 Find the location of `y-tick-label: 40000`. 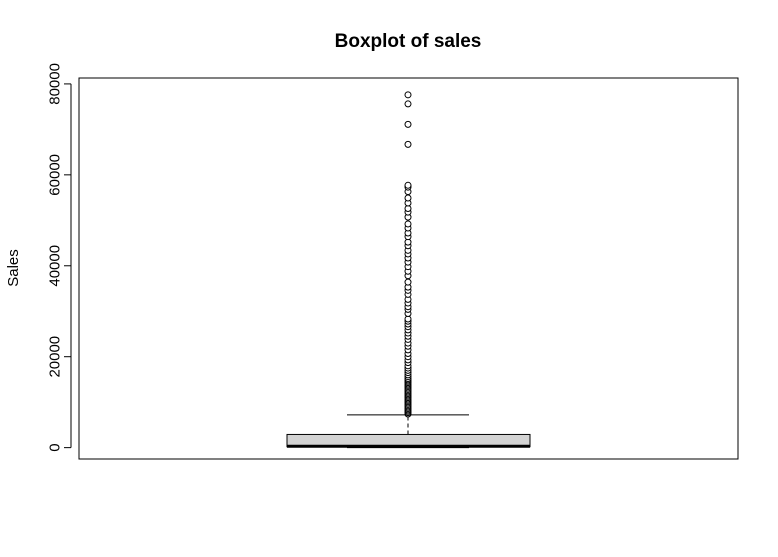

y-tick-label: 40000 is located at coordinates (55, 266).